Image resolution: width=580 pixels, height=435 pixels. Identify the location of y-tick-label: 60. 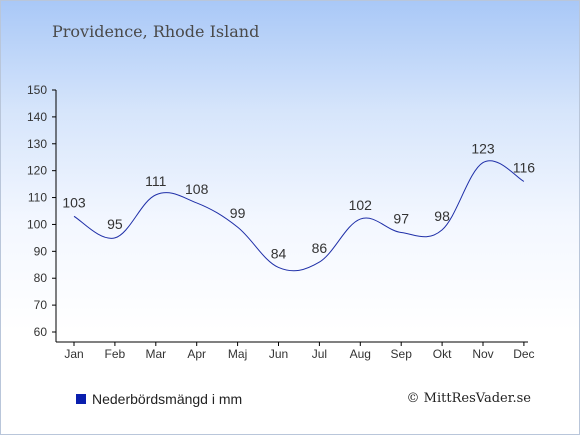
(41, 332).